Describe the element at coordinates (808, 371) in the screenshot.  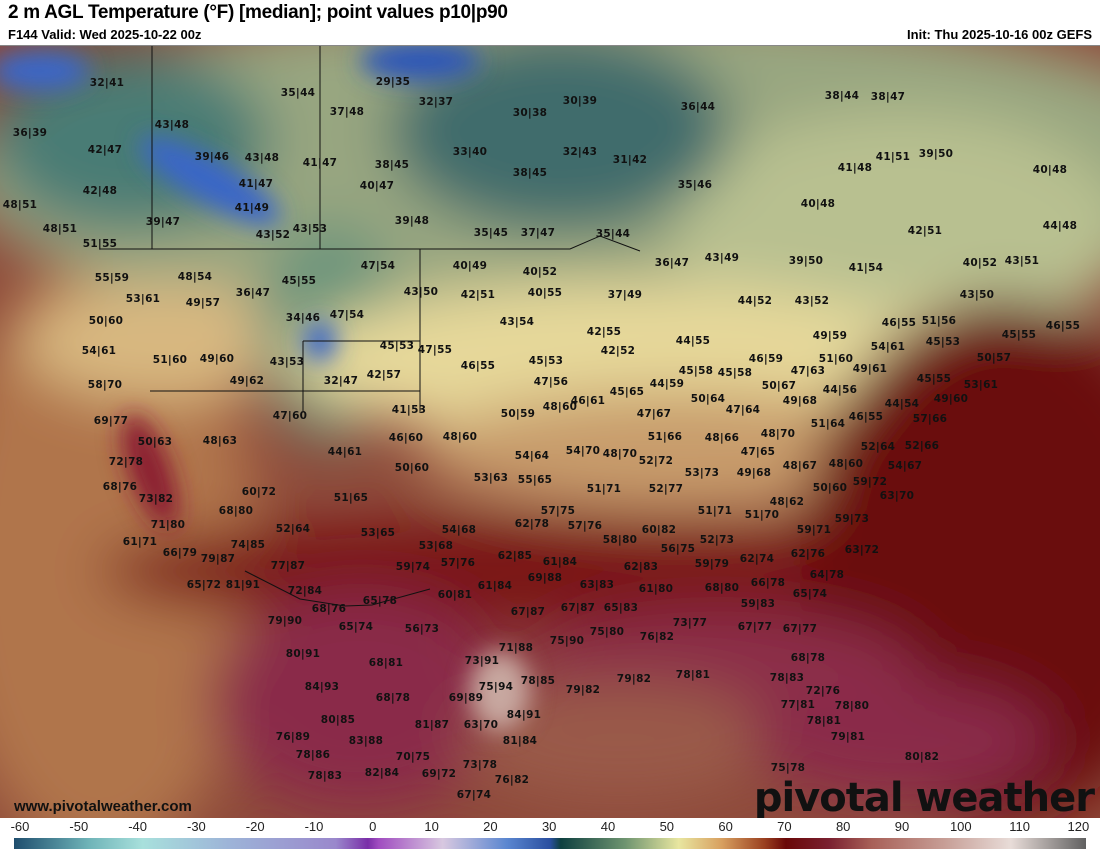
I see `point-value-label: 47|63` at that location.